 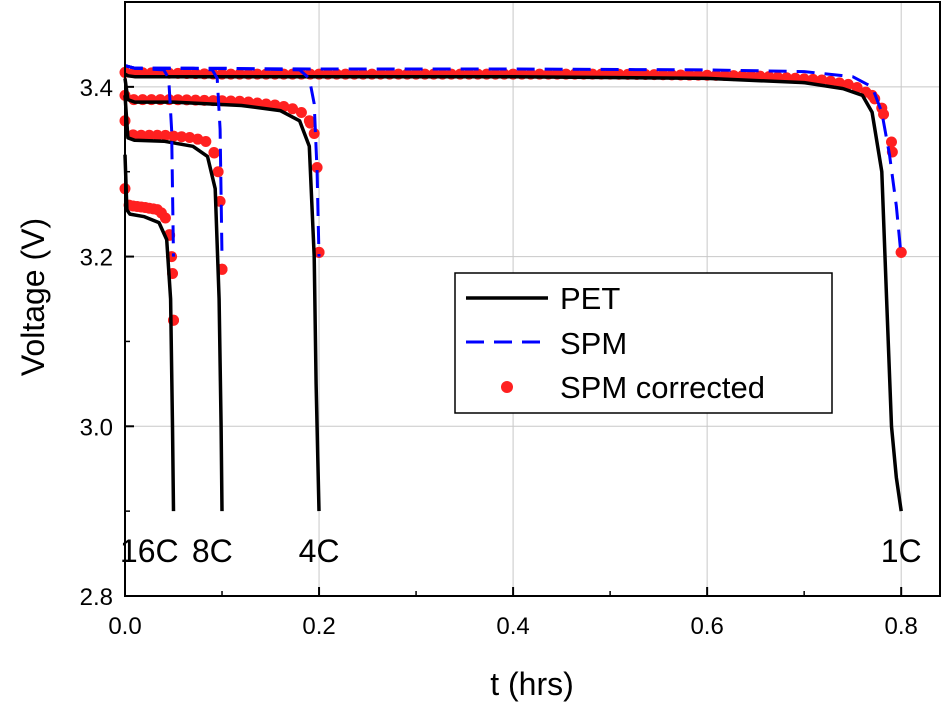 What do you see at coordinates (643, 343) in the screenshot?
I see `legend: PET SPM SPM corrected` at bounding box center [643, 343].